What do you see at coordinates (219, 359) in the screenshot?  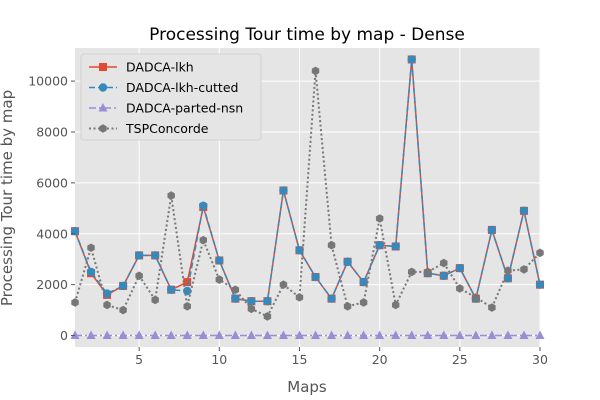 I see `x-tick-label: 10` at bounding box center [219, 359].